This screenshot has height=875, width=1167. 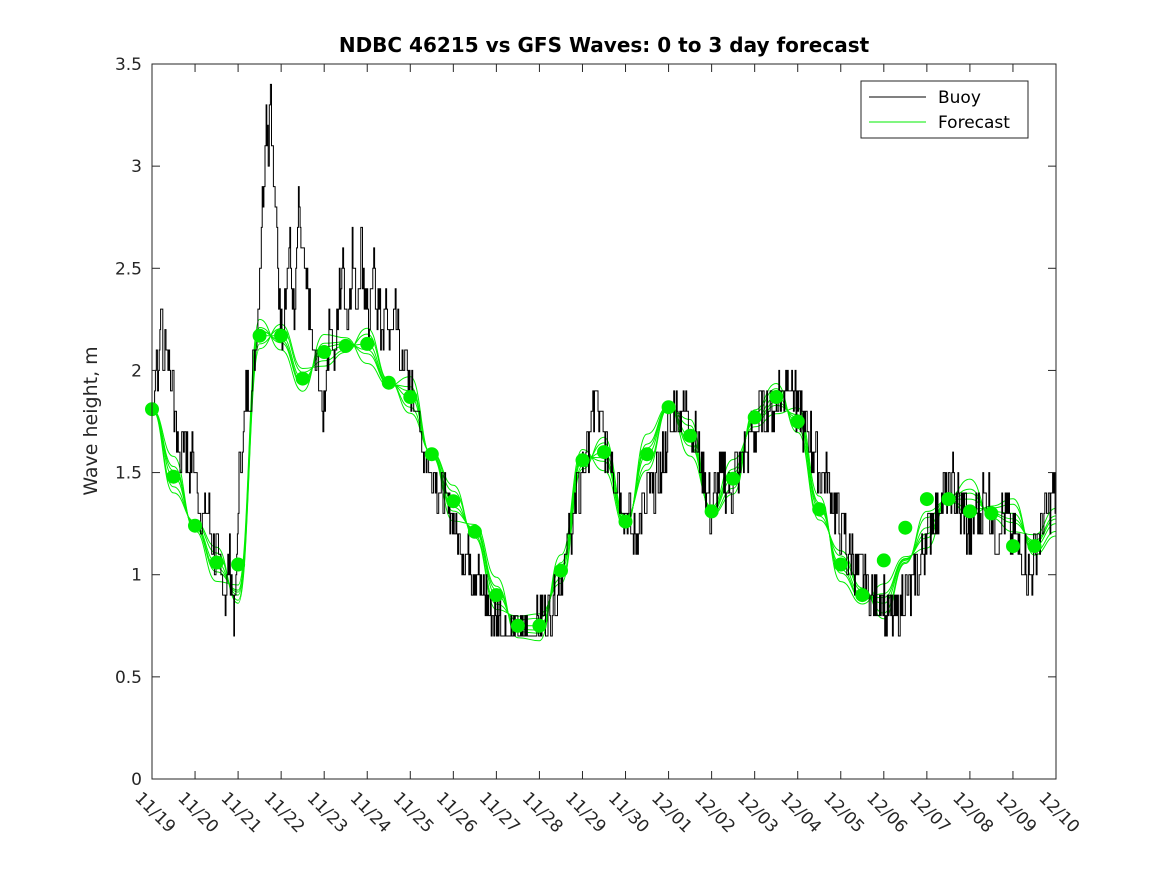 What do you see at coordinates (974, 123) in the screenshot?
I see `legend-forecast-label: Forecast` at bounding box center [974, 123].